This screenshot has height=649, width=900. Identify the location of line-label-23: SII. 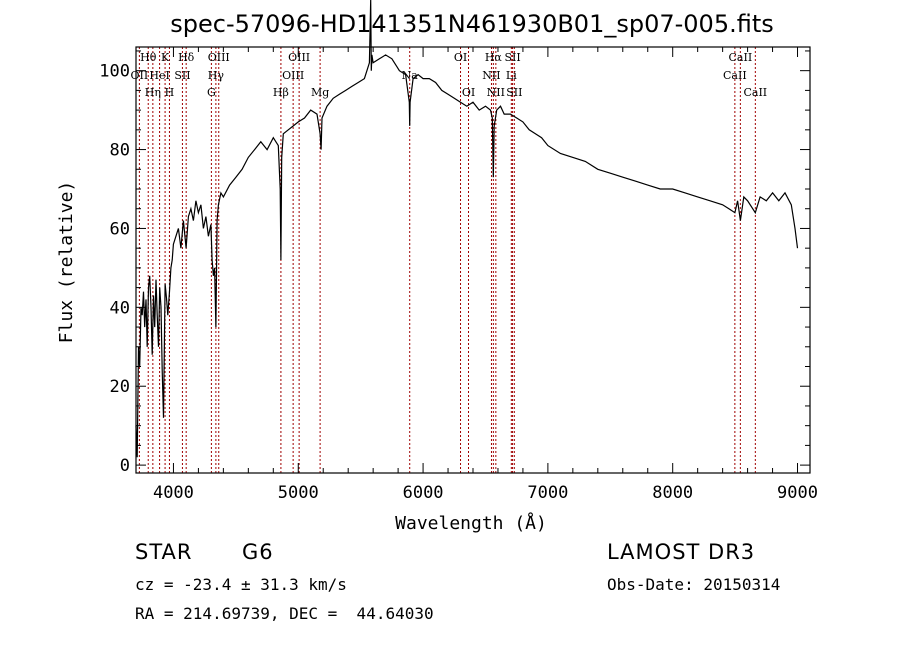
(514, 92).